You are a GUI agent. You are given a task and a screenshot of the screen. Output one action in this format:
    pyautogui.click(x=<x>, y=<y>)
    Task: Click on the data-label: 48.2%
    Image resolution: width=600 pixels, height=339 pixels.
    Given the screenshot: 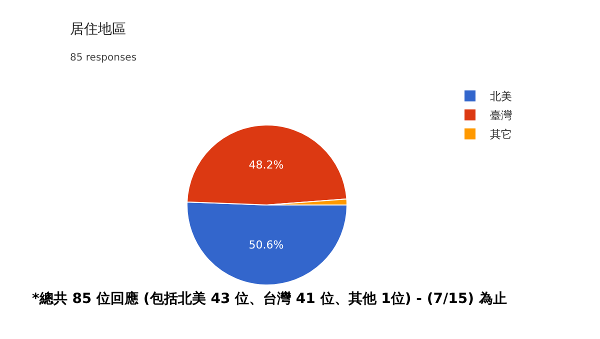 What is the action you would take?
    pyautogui.click(x=266, y=165)
    